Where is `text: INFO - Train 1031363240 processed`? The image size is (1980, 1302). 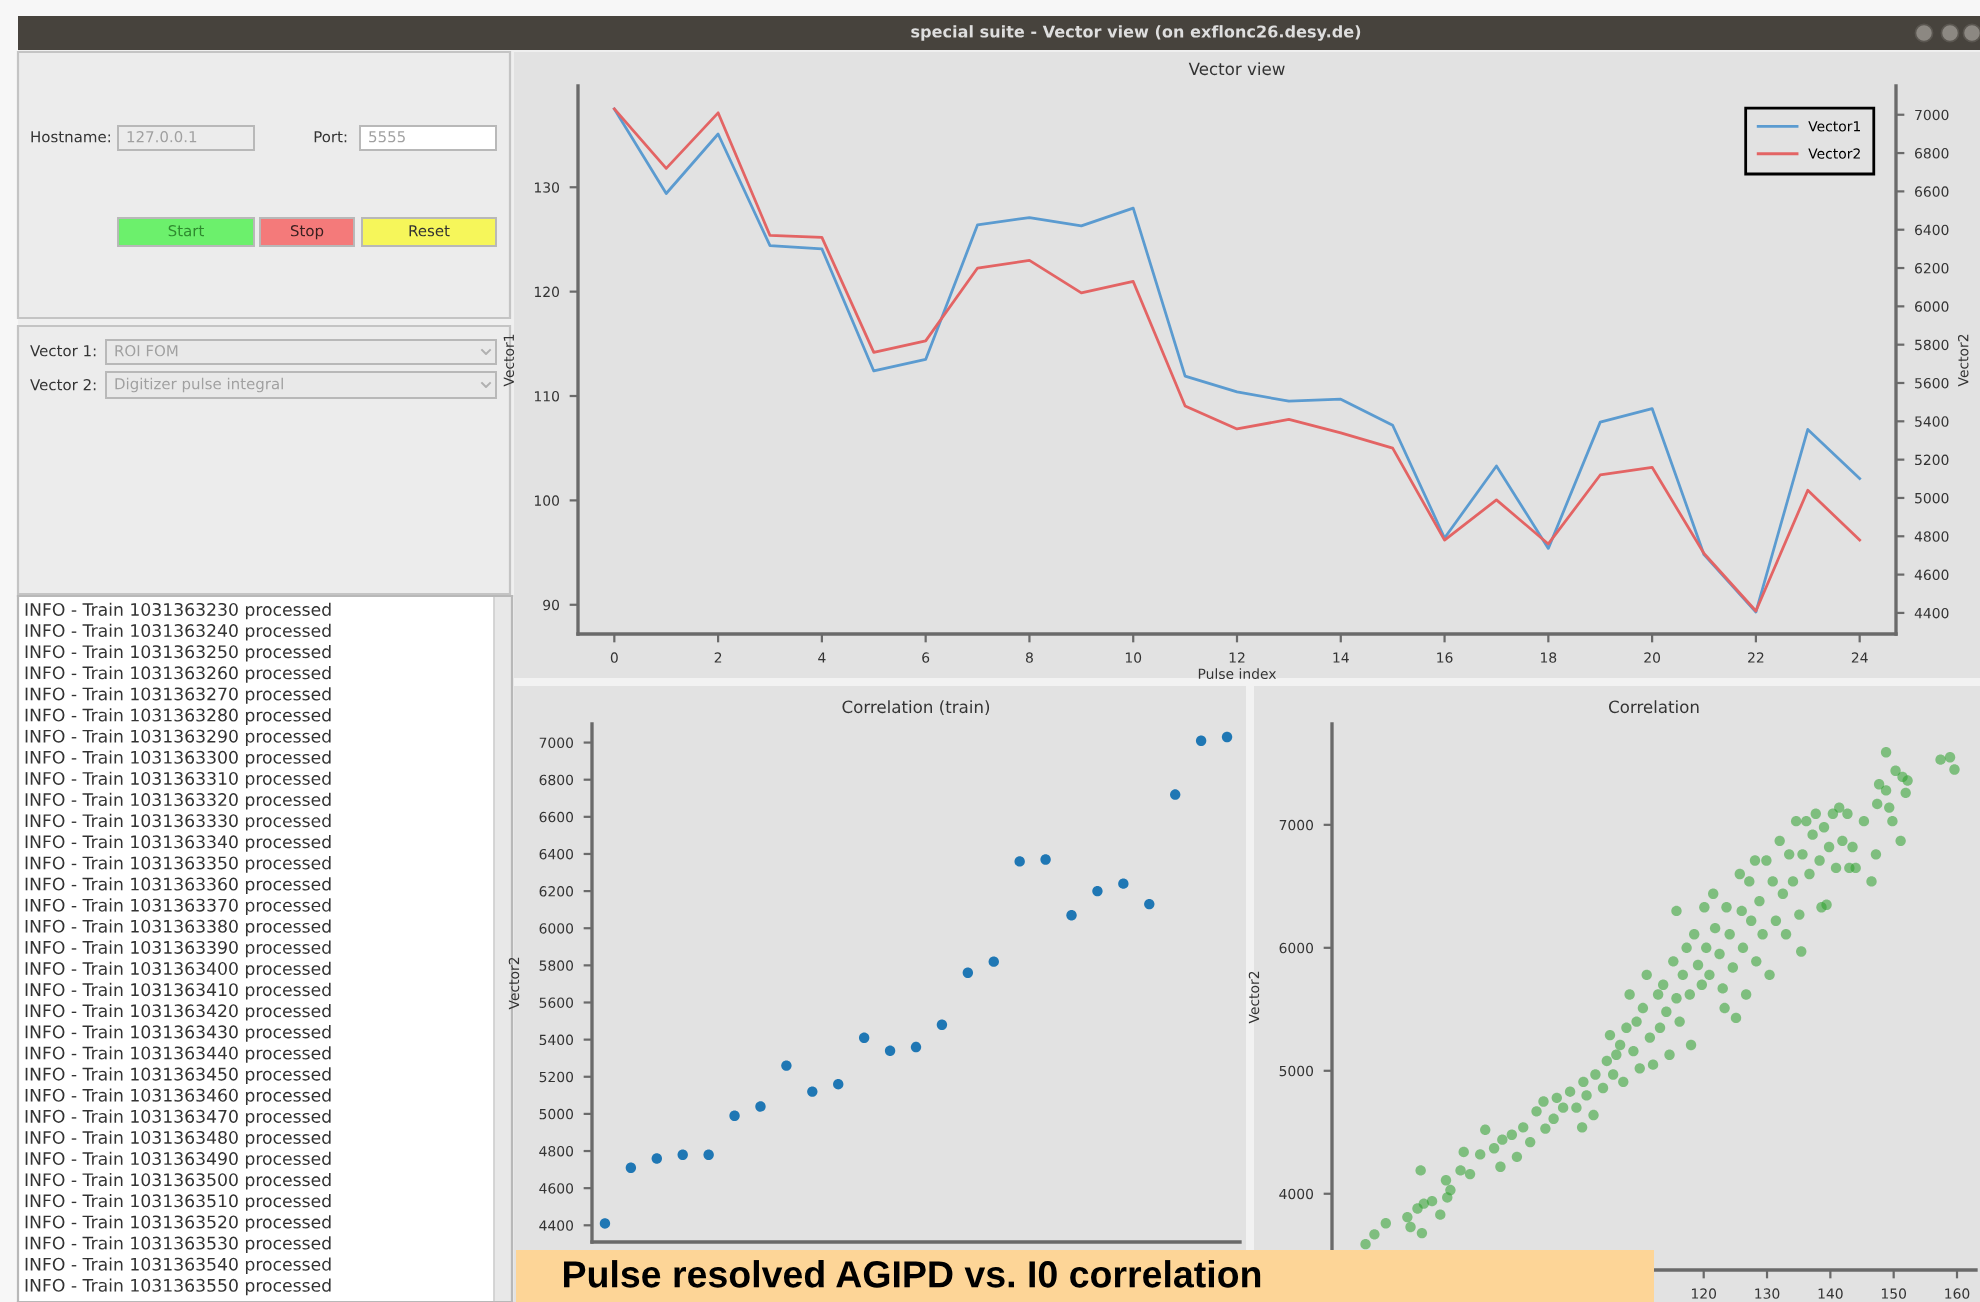 text: INFO - Train 1031363240 processed is located at coordinates (178, 632).